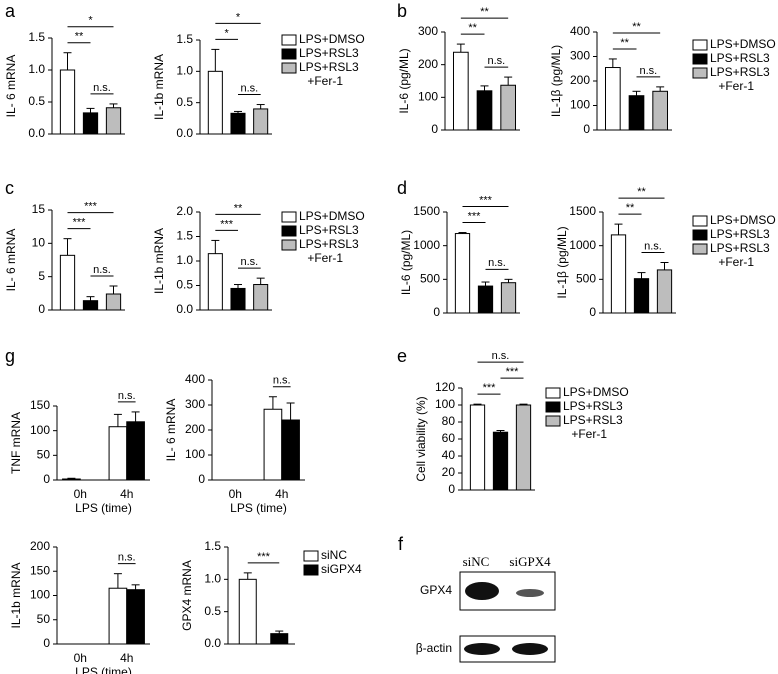  What do you see at coordinates (126, 494) in the screenshot?
I see `x-tick-label: 4h` at bounding box center [126, 494].